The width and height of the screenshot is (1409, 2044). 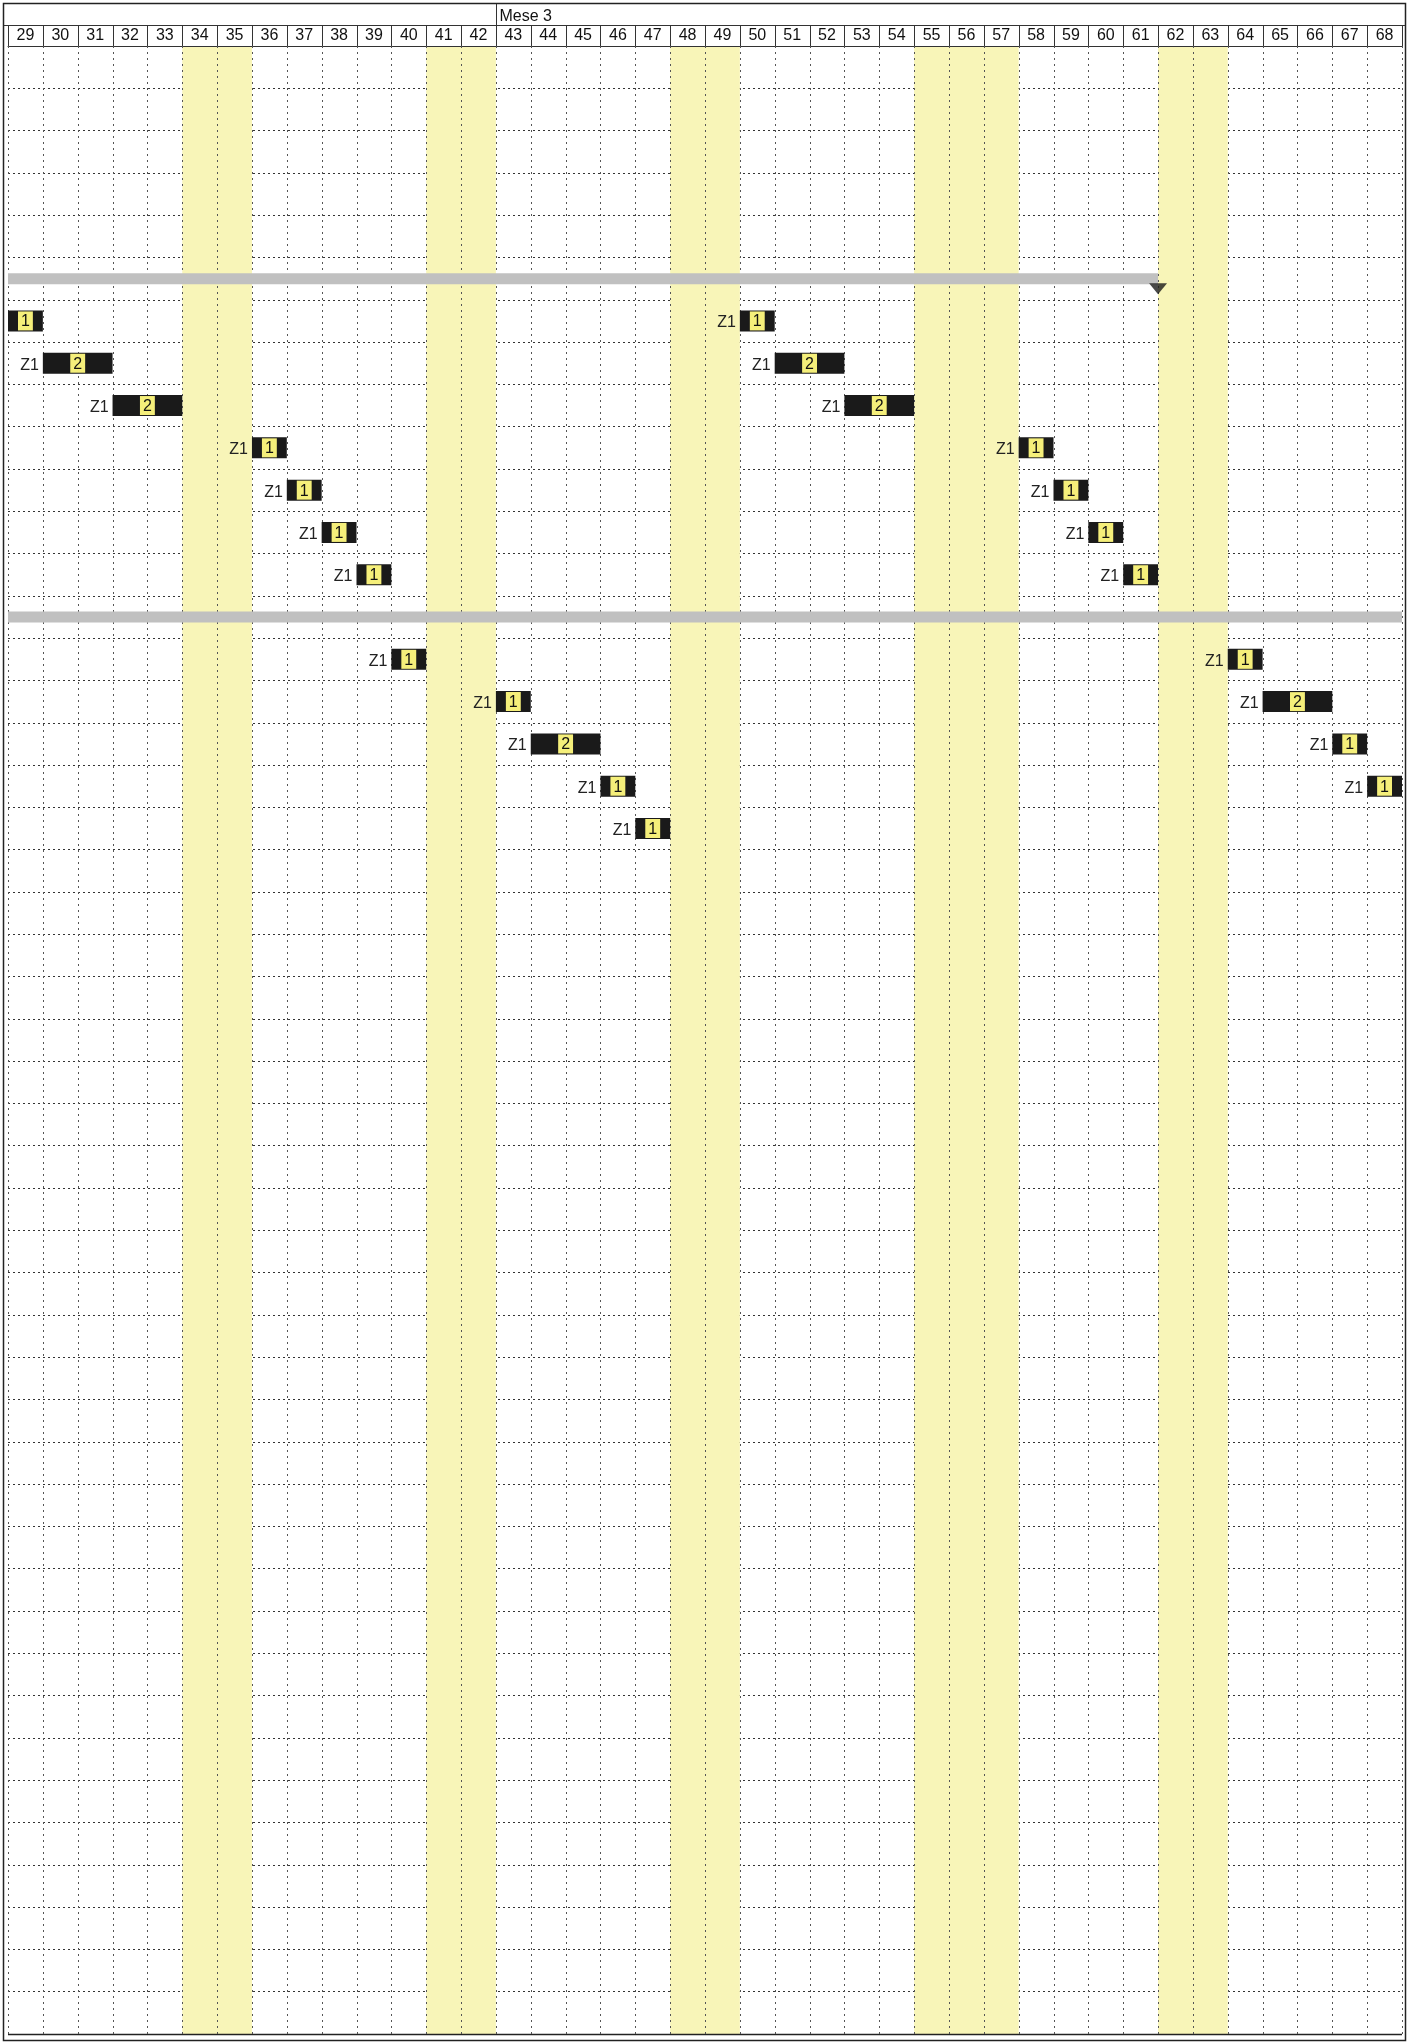 I want to click on x-tick-label: 45, so click(x=583, y=34).